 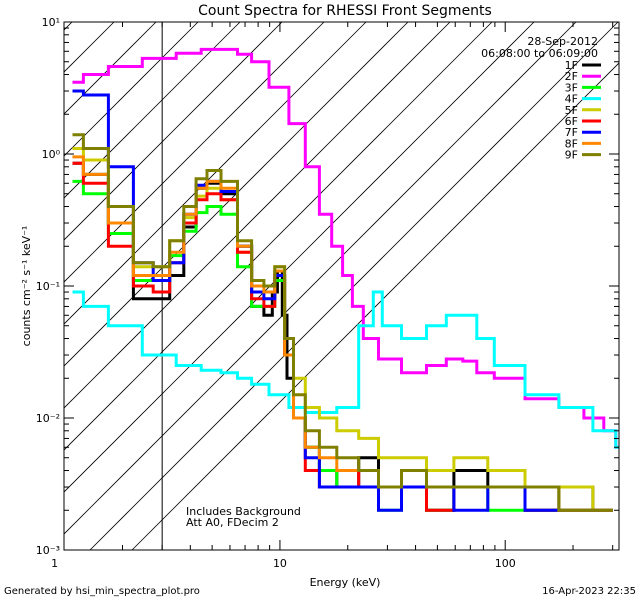 What do you see at coordinates (102, 591) in the screenshot?
I see `footer-generated-by: Generated by hsi_min_spectra_plot.pro` at bounding box center [102, 591].